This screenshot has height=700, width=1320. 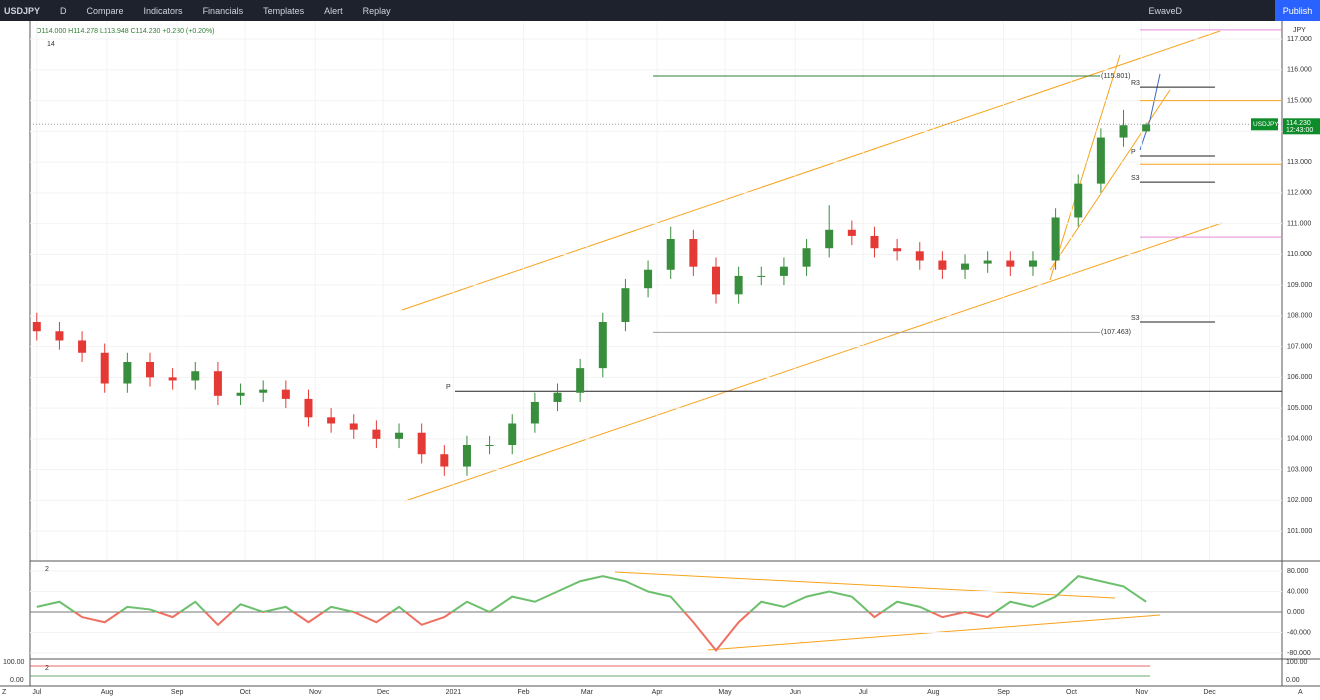 What do you see at coordinates (1133, 152) in the screenshot?
I see `pivot-label: P` at bounding box center [1133, 152].